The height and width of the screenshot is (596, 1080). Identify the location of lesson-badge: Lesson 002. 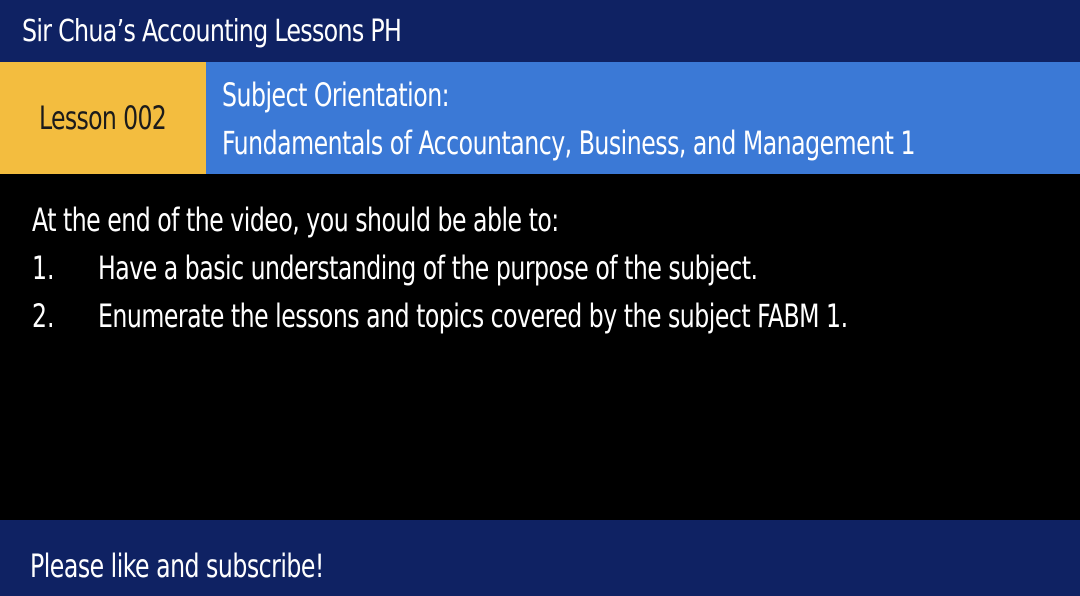
(103, 118).